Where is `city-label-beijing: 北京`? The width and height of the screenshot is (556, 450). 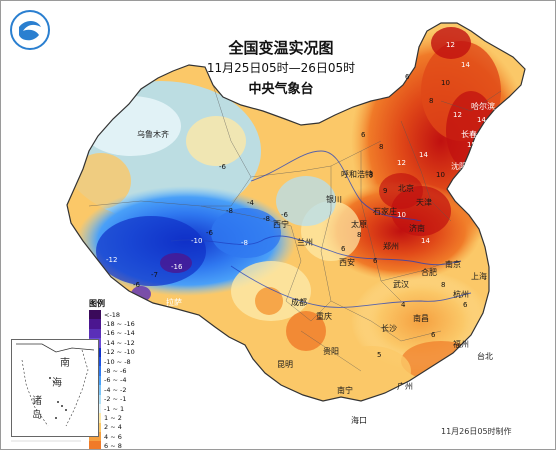 city-label-beijing: 北京 is located at coordinates (406, 188).